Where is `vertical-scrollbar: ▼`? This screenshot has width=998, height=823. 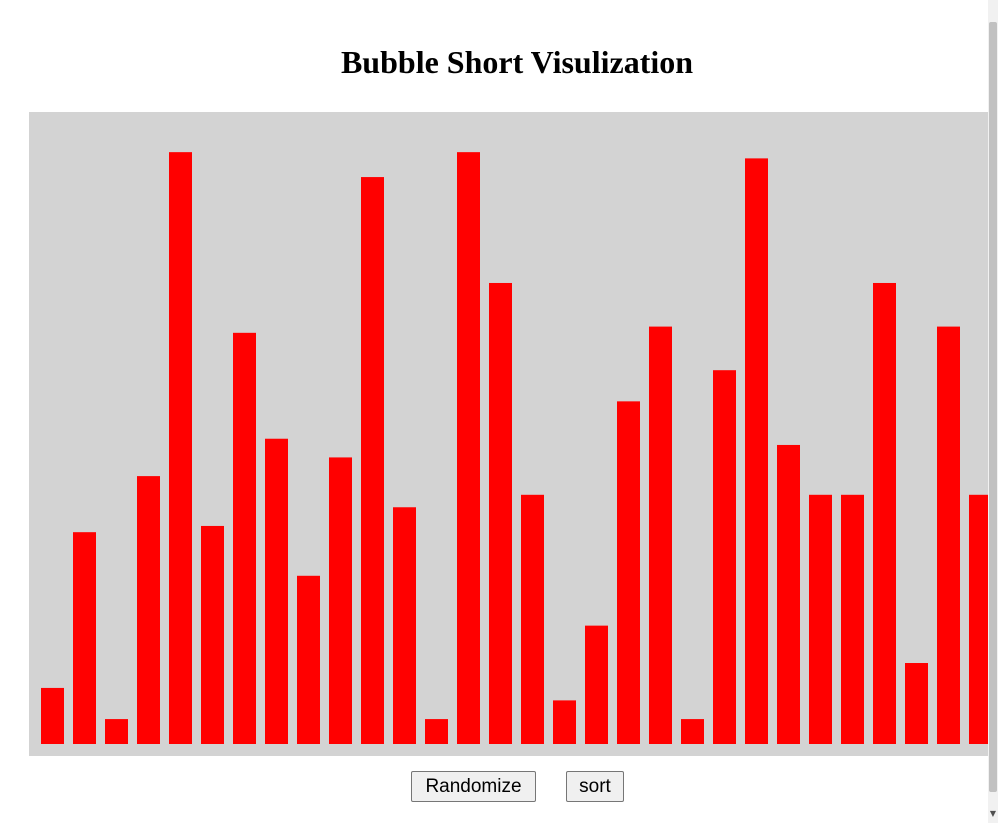 vertical-scrollbar: ▼ is located at coordinates (993, 411).